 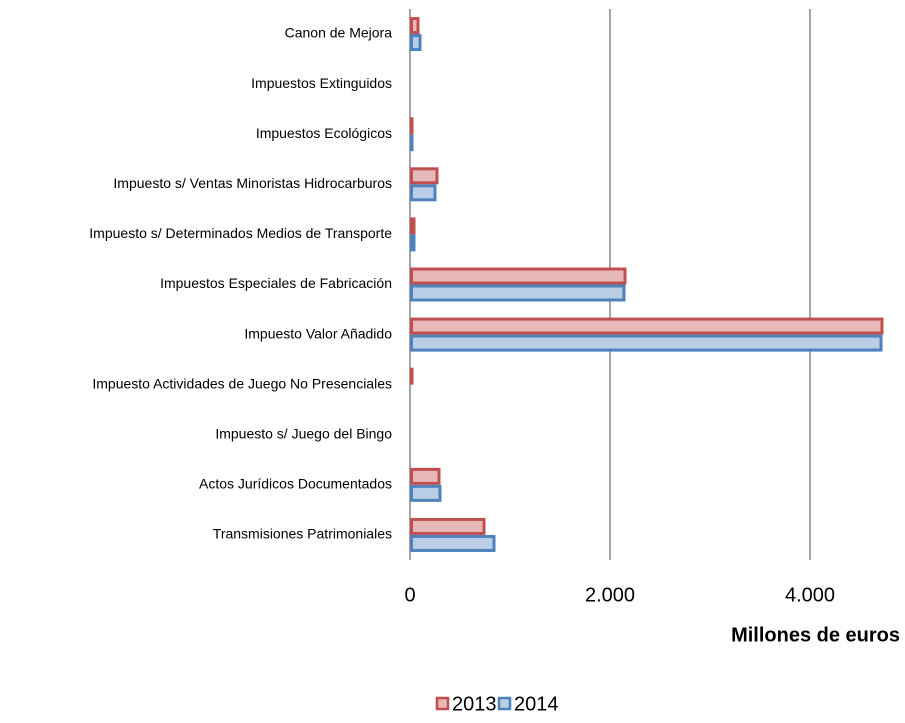 What do you see at coordinates (302, 534) in the screenshot?
I see `y-tick-label: Transmisiones Patrimoniales` at bounding box center [302, 534].